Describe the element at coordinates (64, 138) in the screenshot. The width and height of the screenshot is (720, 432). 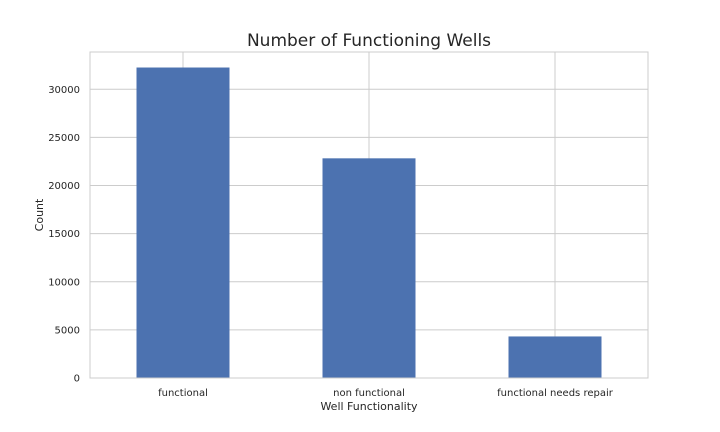
I see `y-tick-label: 25000` at that location.